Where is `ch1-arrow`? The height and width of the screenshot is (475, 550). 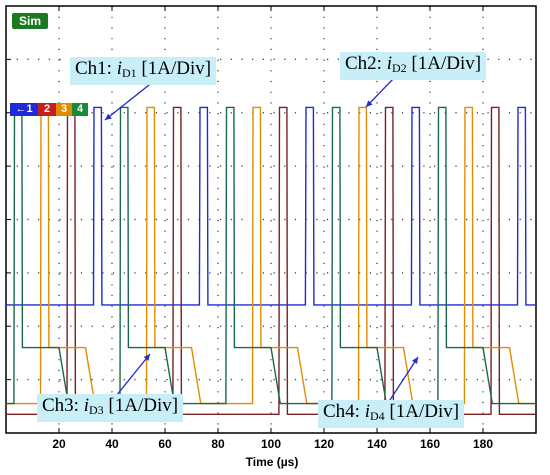
ch1-arrow is located at coordinates (129, 100).